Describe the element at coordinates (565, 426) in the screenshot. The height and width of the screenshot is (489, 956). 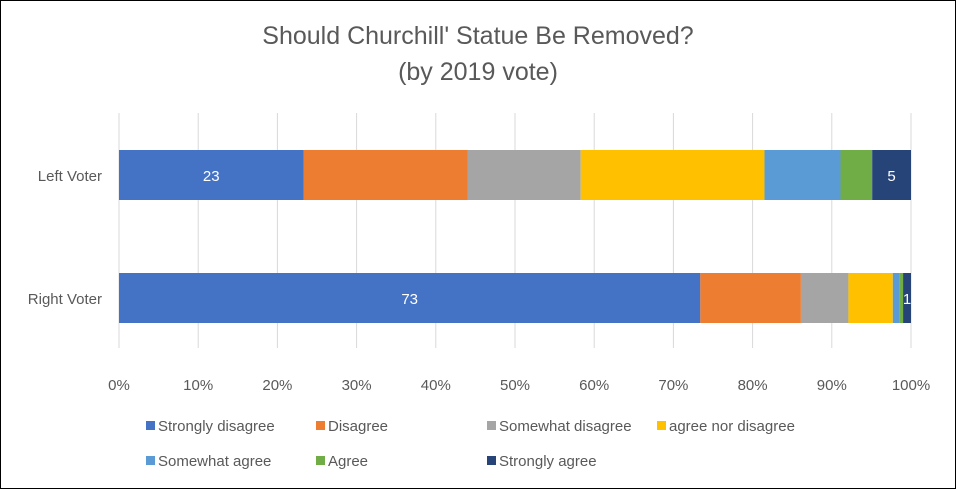
I see `legend-label-somewhat-disagree: Somewhat disagree` at that location.